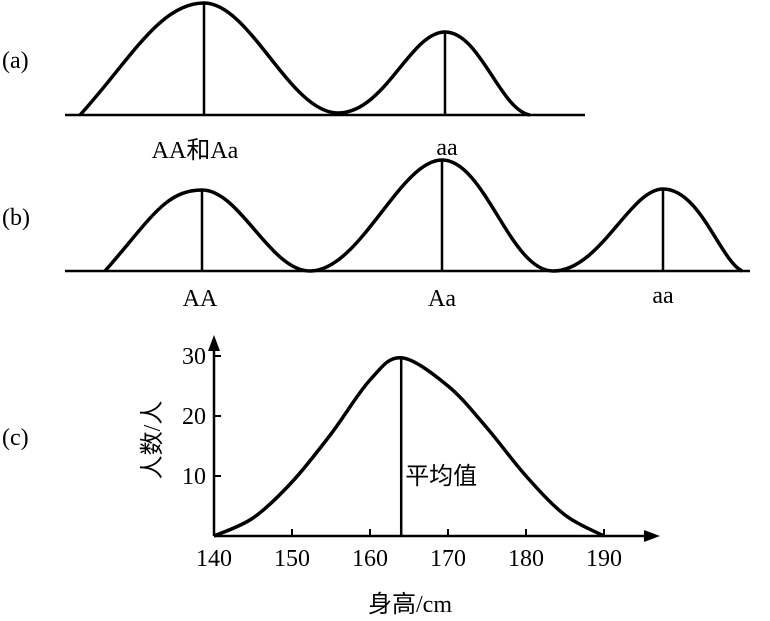 This screenshot has width=770, height=621. What do you see at coordinates (442, 299) in the screenshot?
I see `peak-label: Aa` at bounding box center [442, 299].